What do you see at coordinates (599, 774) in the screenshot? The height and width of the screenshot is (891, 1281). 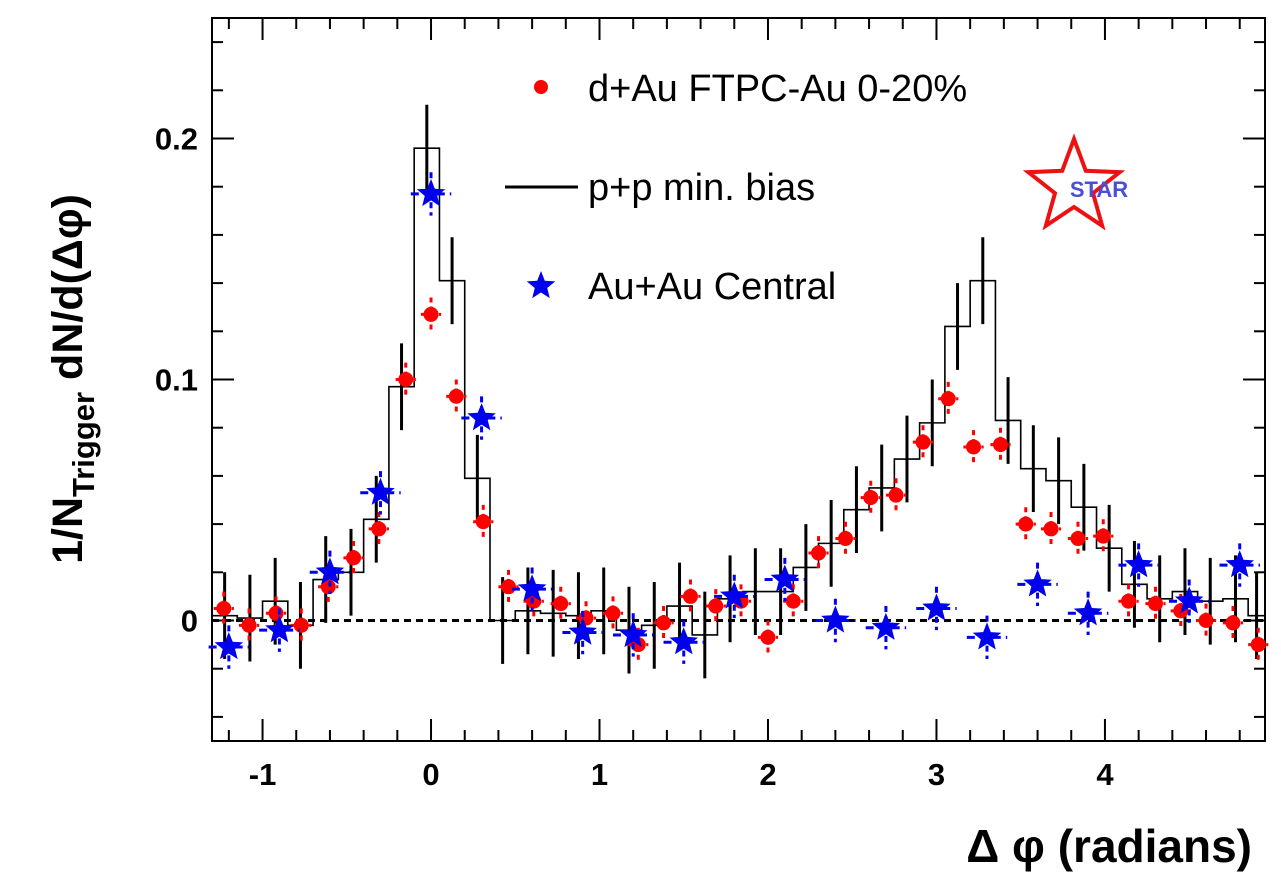 I see `x-tick-label: 1` at bounding box center [599, 774].